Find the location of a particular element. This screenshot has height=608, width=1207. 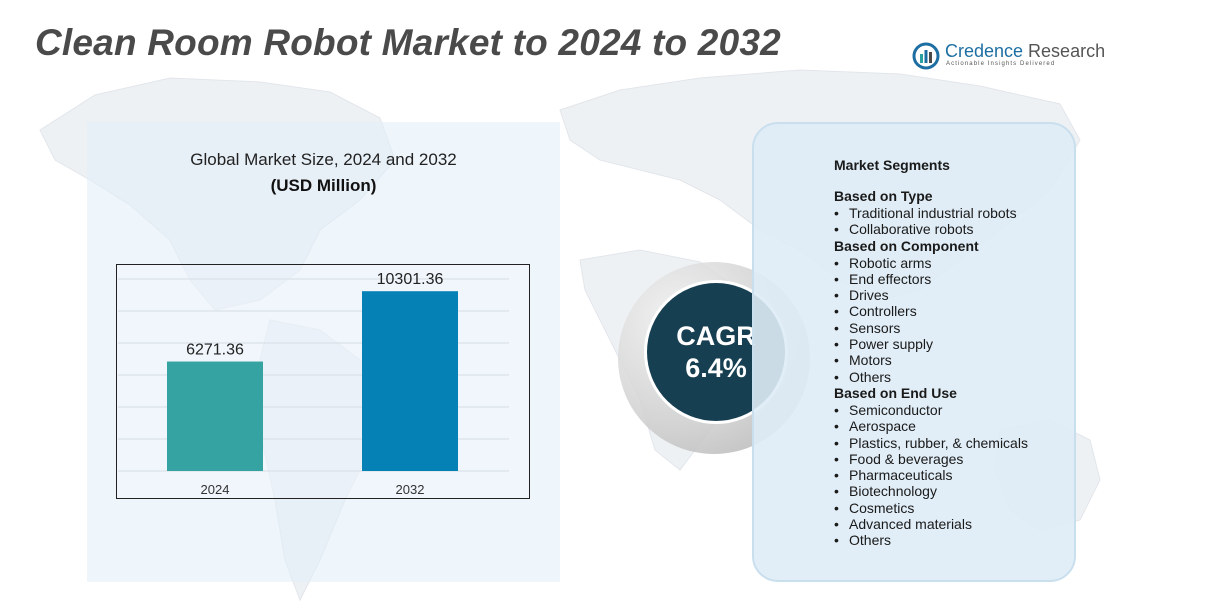

segment-item: Robotic arms is located at coordinates (954, 263).